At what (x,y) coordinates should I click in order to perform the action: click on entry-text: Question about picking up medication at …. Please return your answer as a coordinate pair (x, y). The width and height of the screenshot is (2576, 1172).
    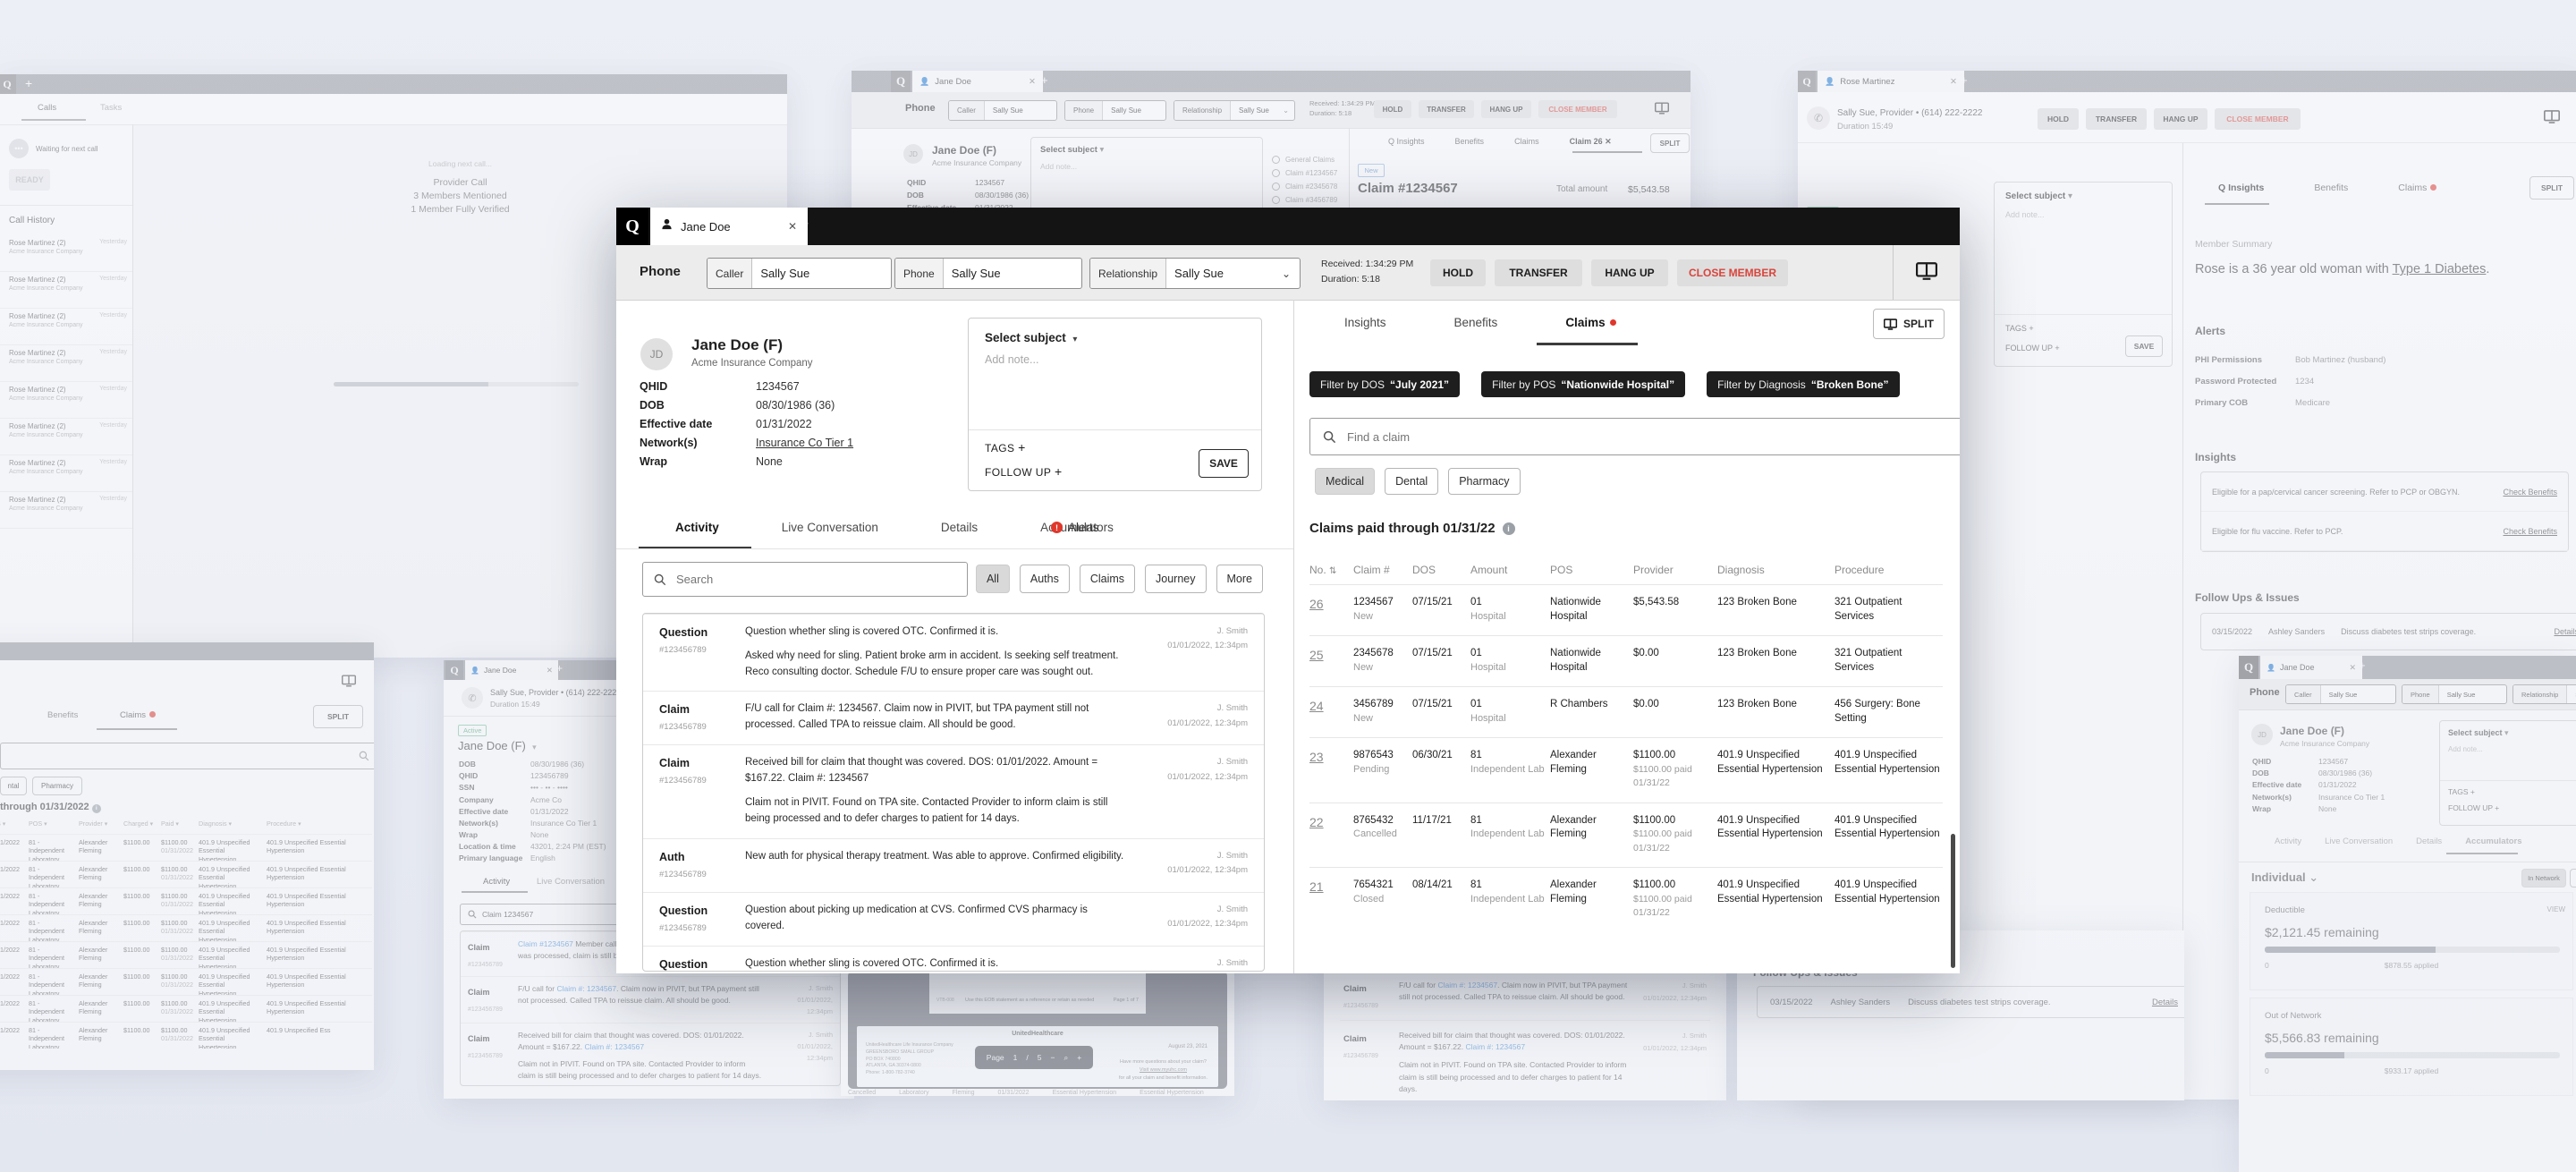
    Looking at the image, I should click on (916, 917).